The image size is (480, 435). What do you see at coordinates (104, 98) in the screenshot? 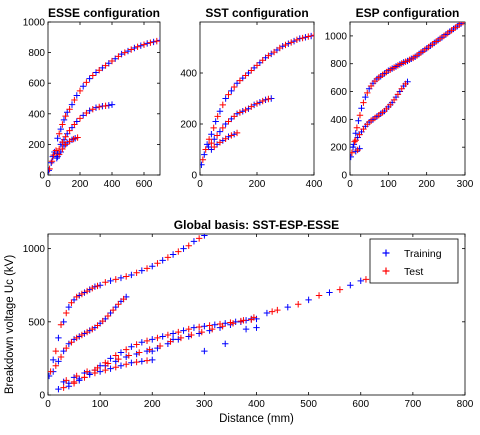
I see `plot-area` at bounding box center [104, 98].